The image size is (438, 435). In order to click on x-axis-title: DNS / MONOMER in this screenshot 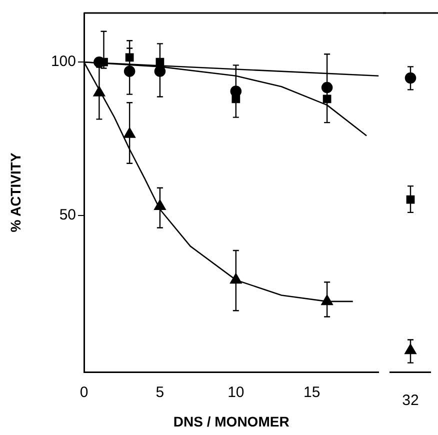, I will do `click(231, 421)`.